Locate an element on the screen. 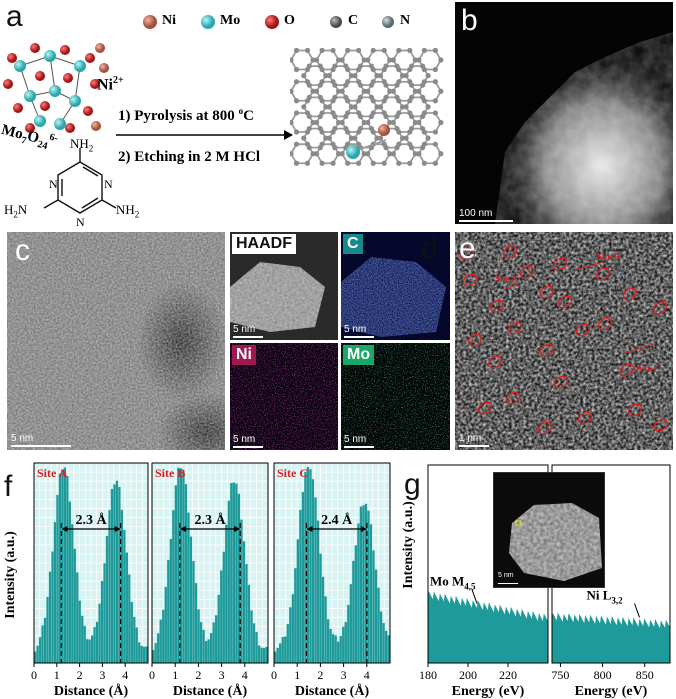 The image size is (676, 699). step2-text: 2) Etching in 2 M HCl is located at coordinates (189, 157).